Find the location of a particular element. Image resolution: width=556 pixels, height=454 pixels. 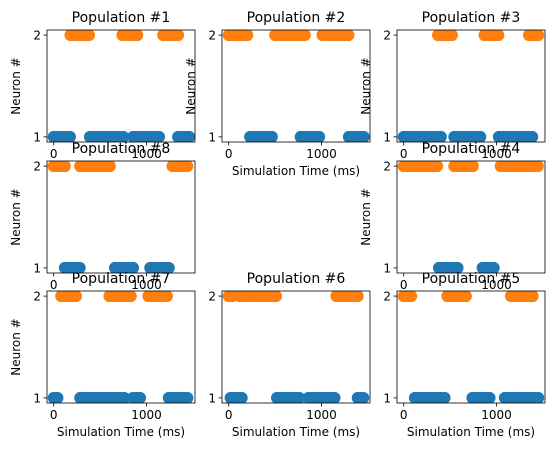

subplot: 0 1000 1 2 Population #1 Neuron # is located at coordinates (102, 85).